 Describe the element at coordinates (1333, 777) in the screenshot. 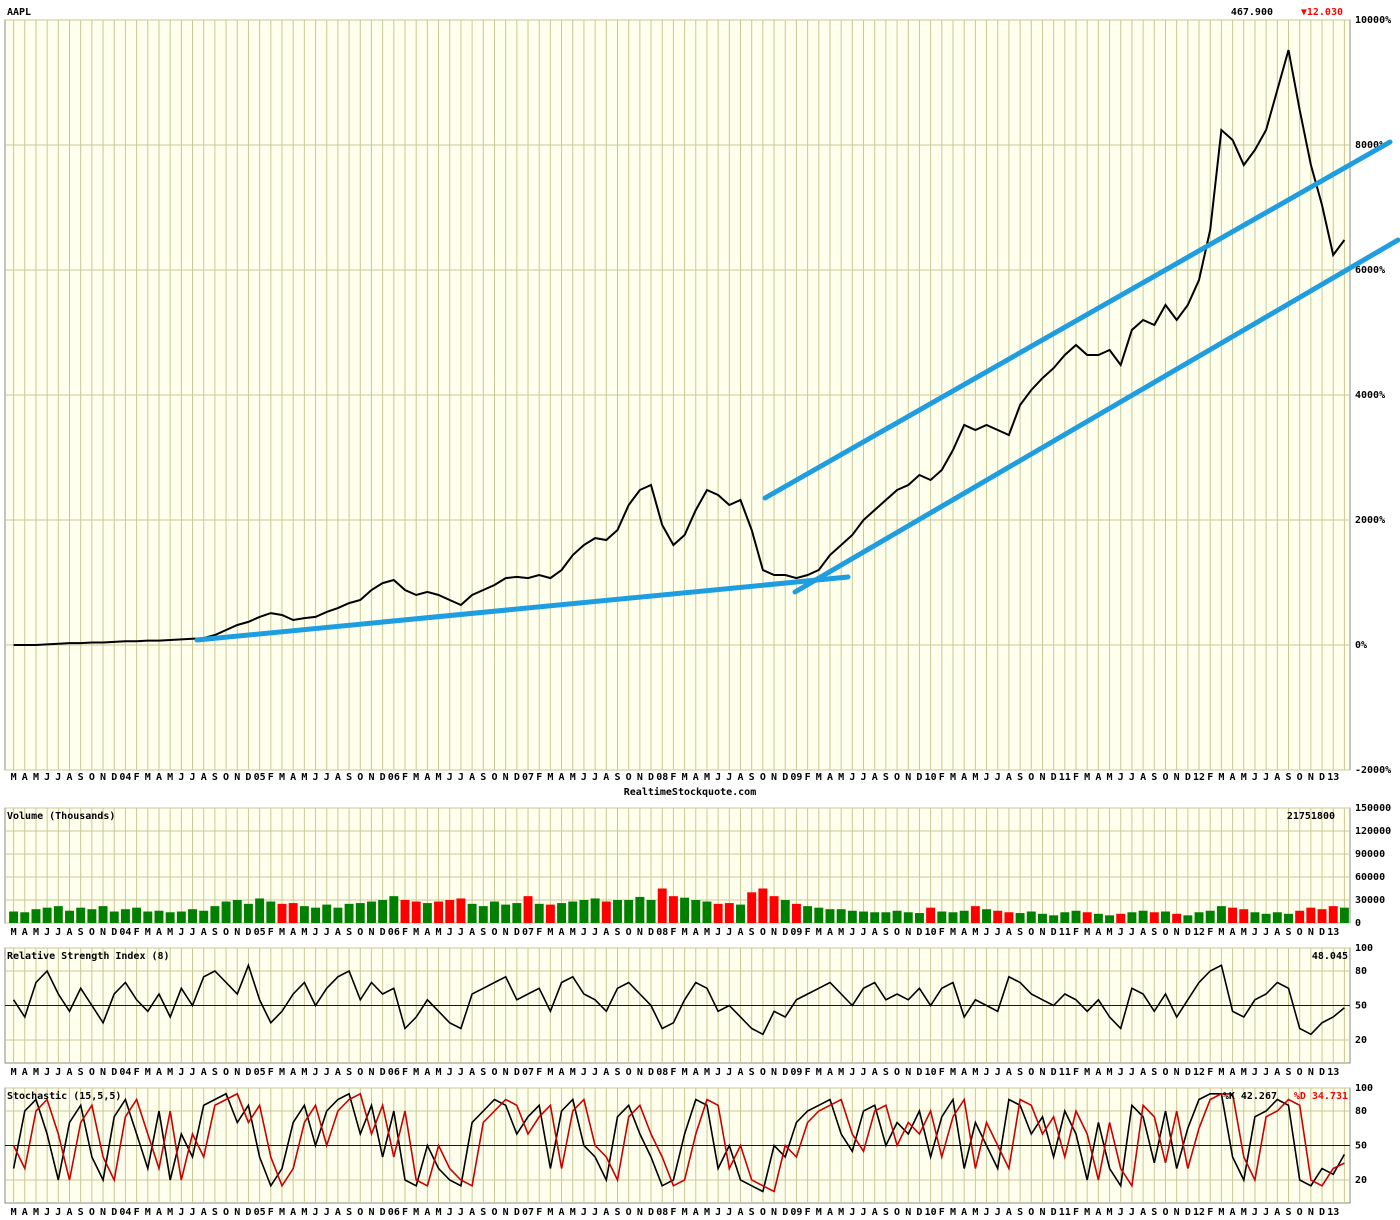

I see `x-tick-label: 13` at that location.